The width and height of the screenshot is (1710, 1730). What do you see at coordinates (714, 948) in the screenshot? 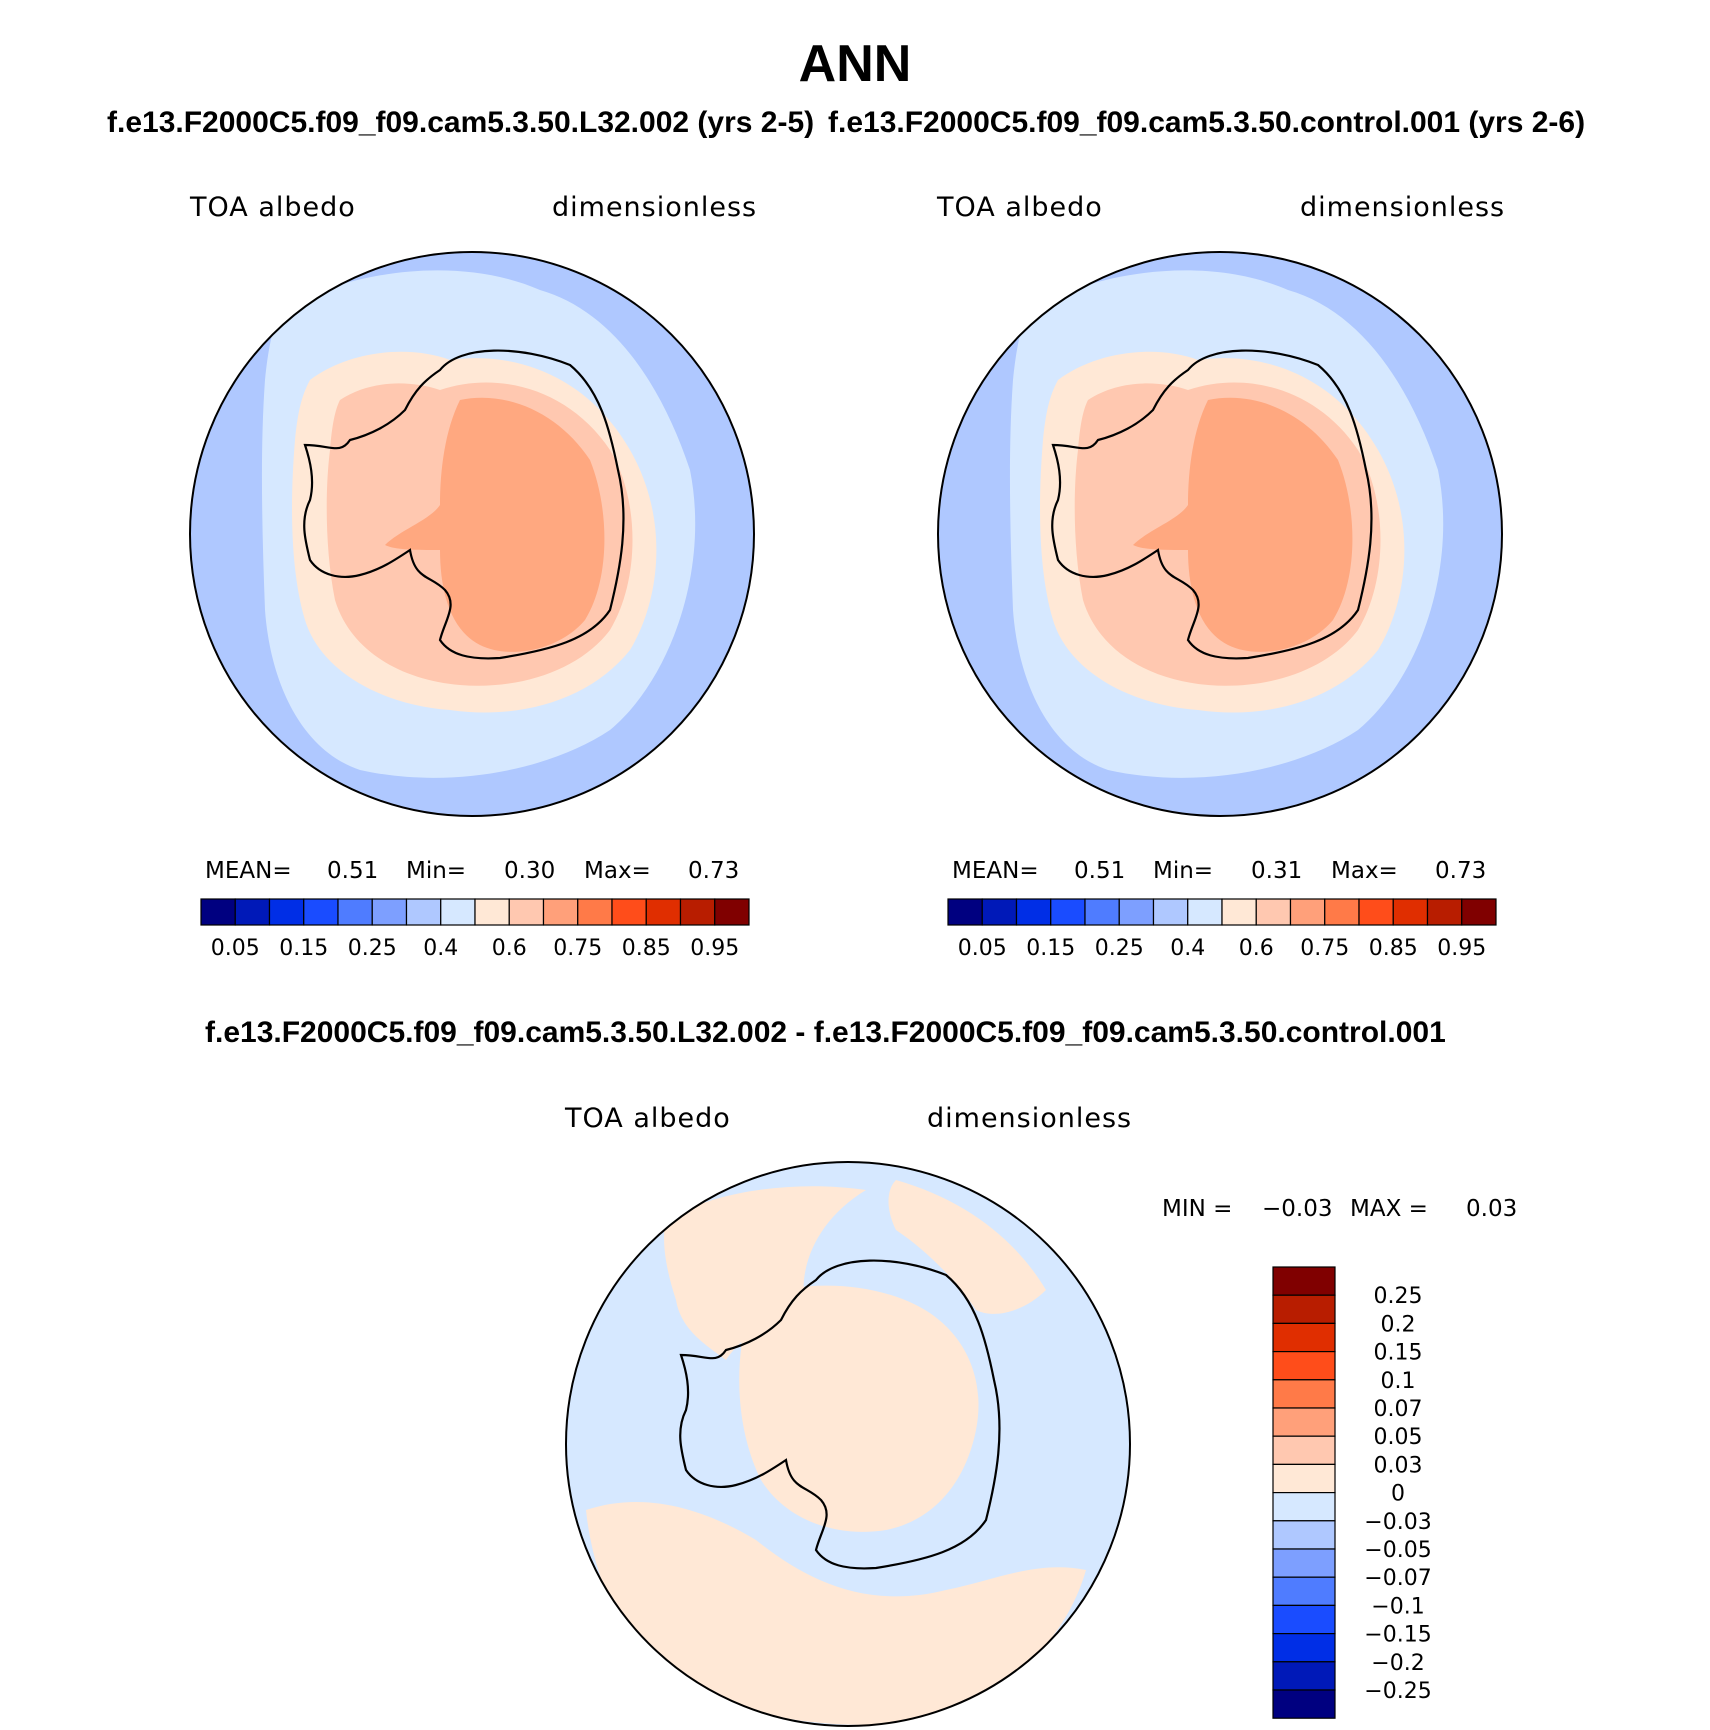
I see `colorbar-tick-label: 0.95` at bounding box center [714, 948].